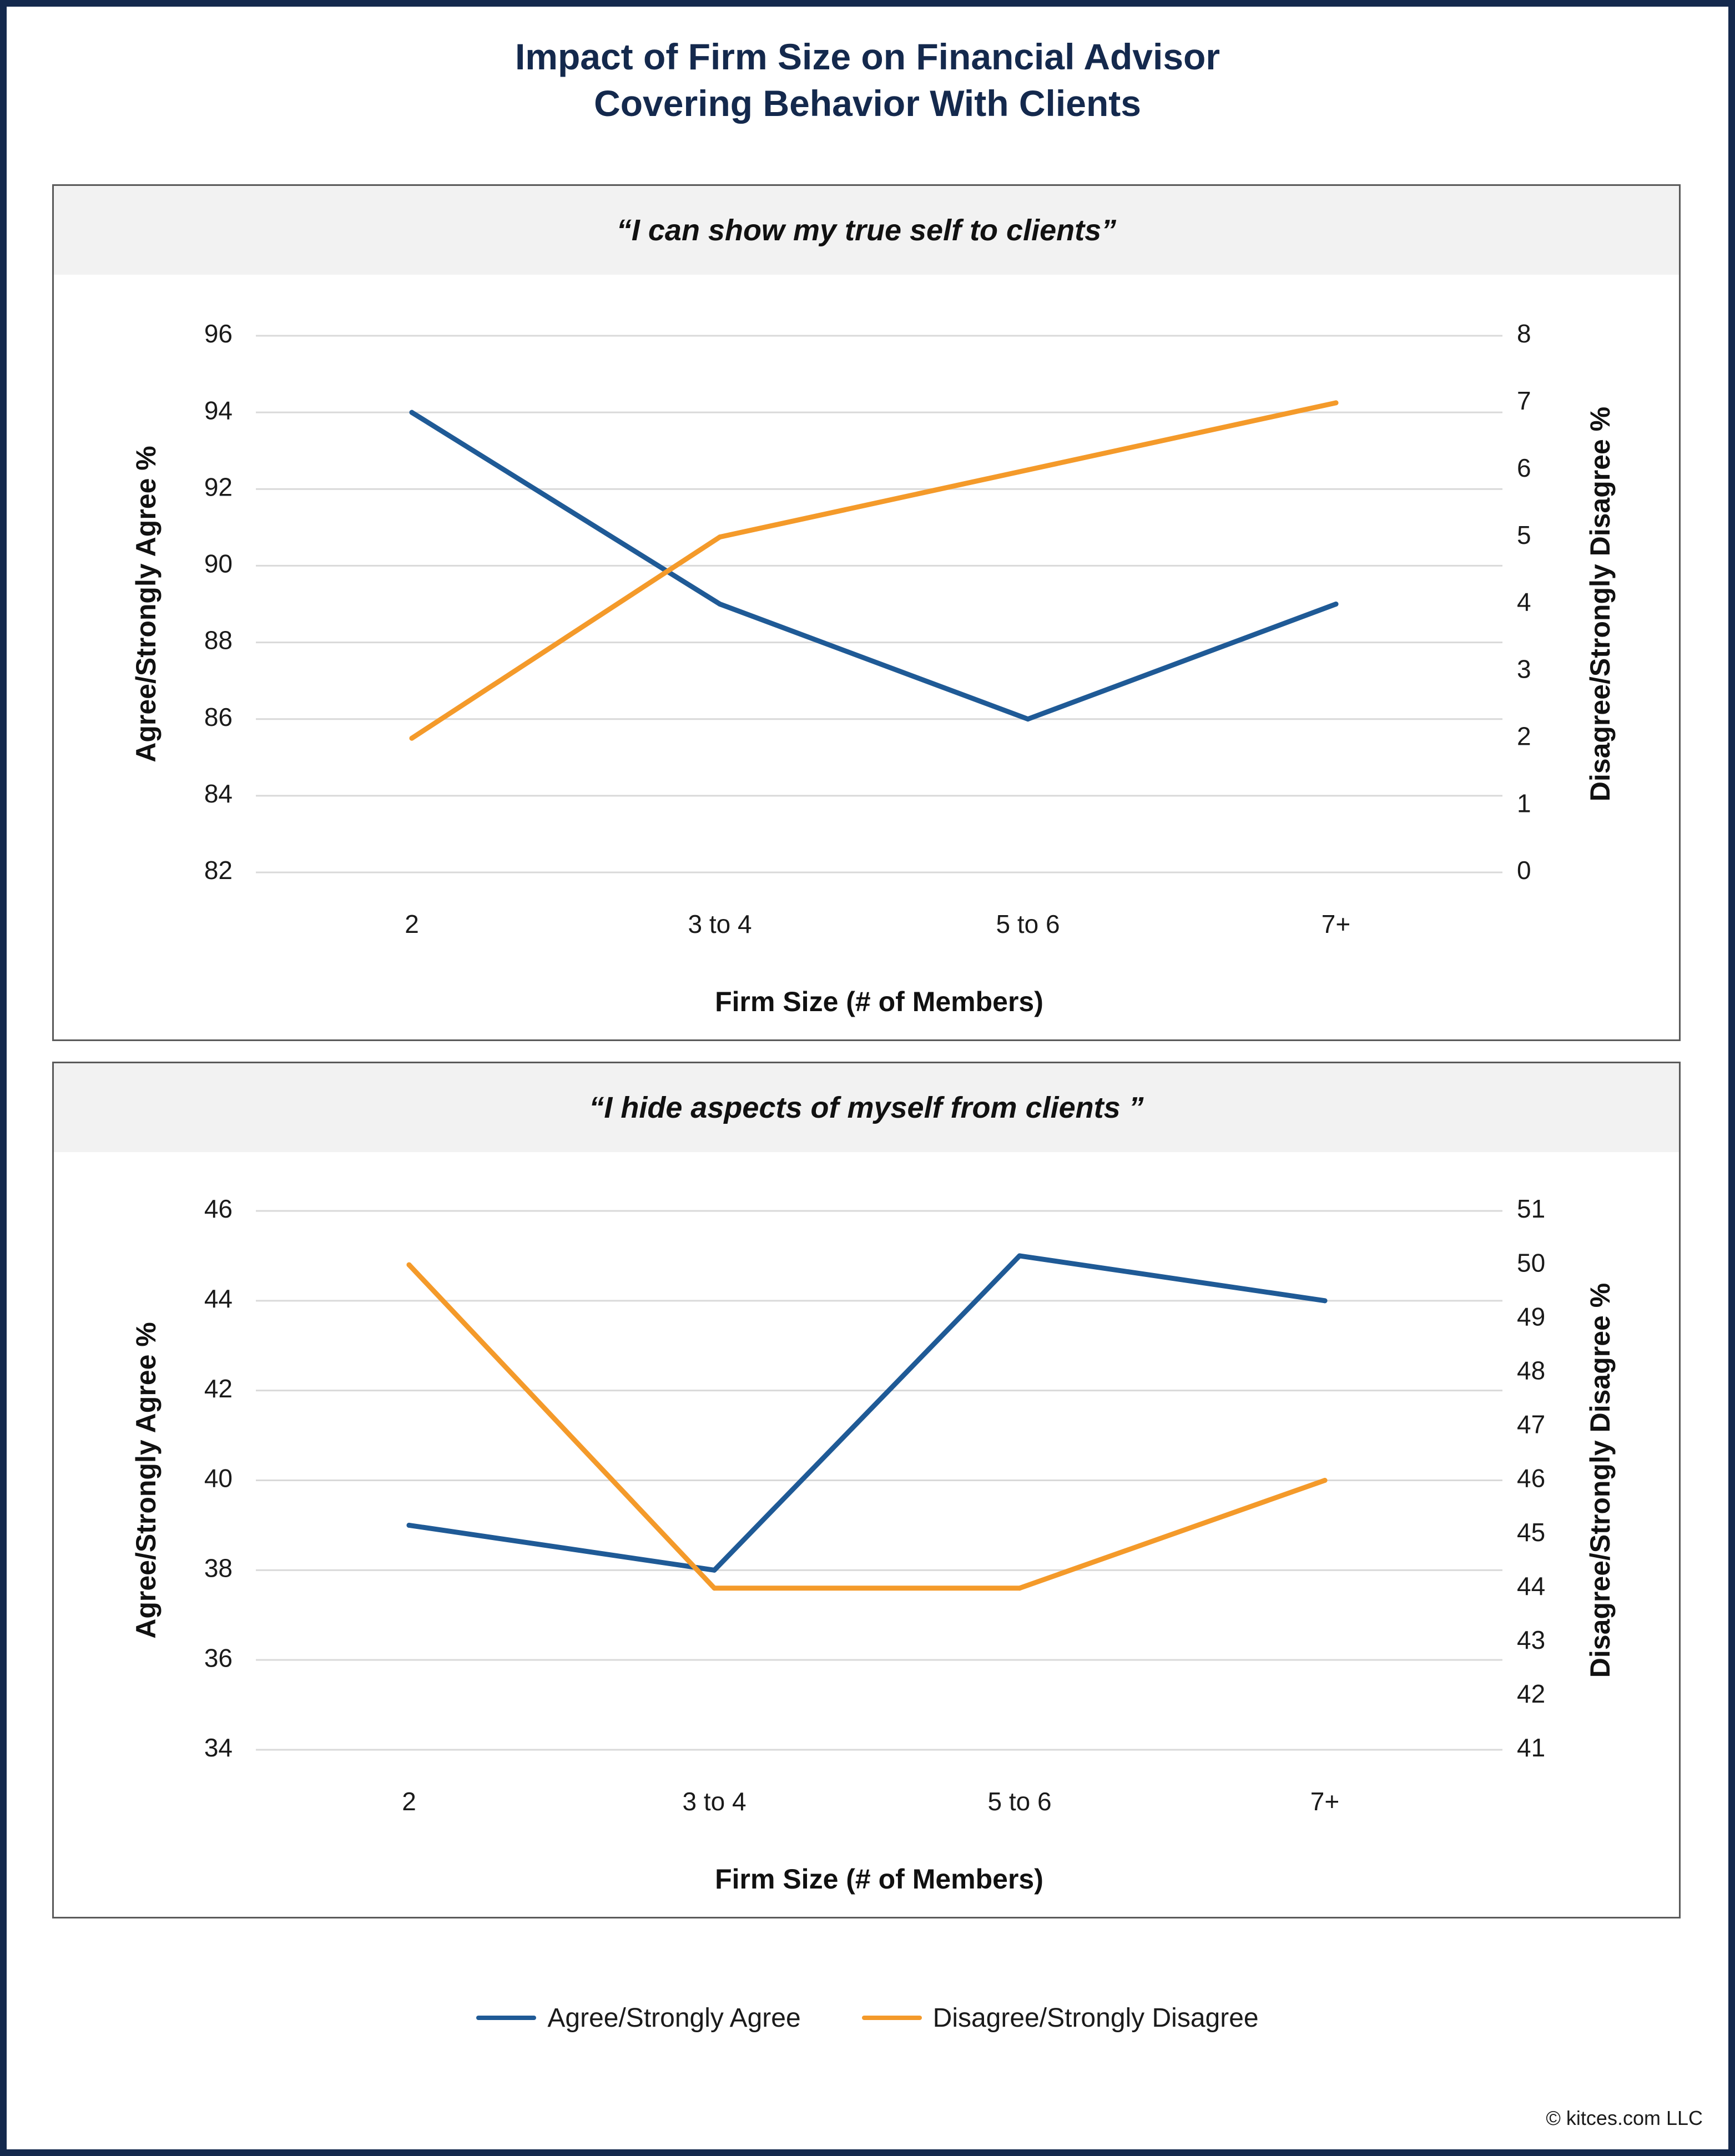 This screenshot has height=2156, width=1735. What do you see at coordinates (1531, 1208) in the screenshot?
I see `y-right-tick-label: 51` at bounding box center [1531, 1208].